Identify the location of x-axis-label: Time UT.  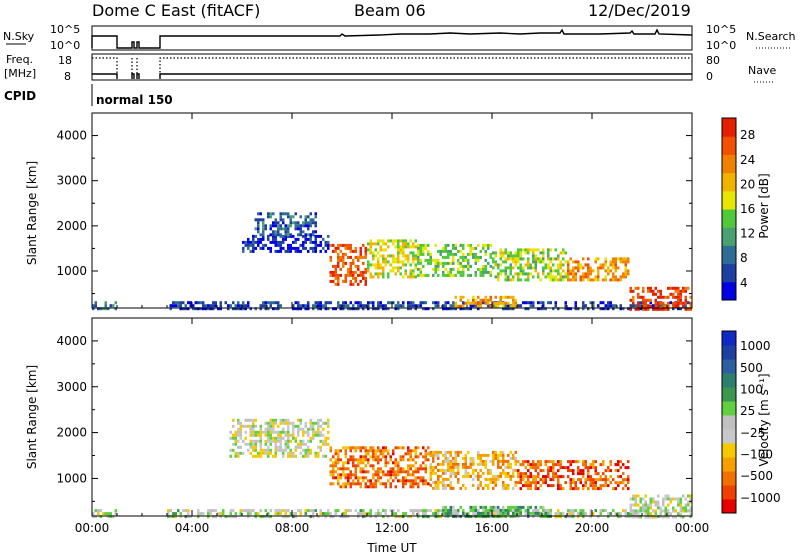
(391, 547).